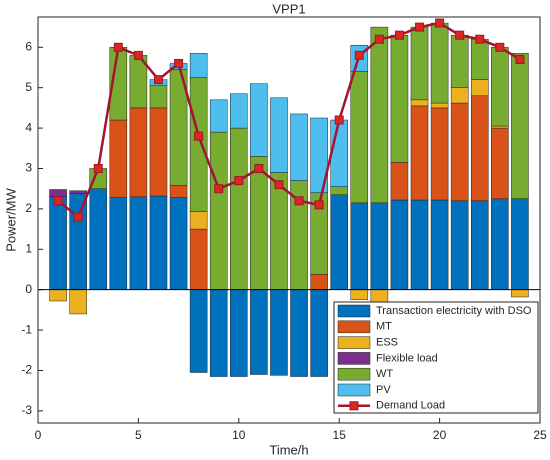 This screenshot has width=550, height=460. What do you see at coordinates (38, 435) in the screenshot?
I see `x-tick-label: 0` at bounding box center [38, 435].